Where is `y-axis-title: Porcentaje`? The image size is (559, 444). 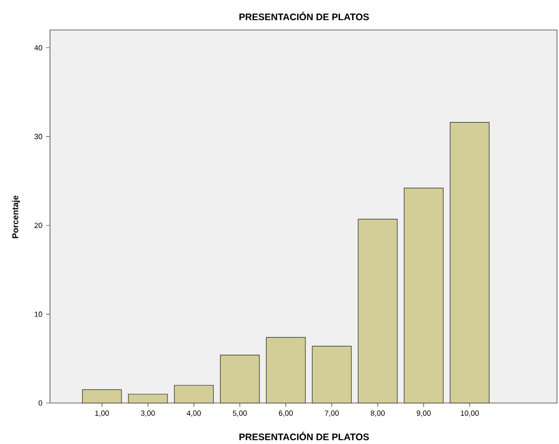
y-axis-title: Porcentaje is located at coordinates (16, 217).